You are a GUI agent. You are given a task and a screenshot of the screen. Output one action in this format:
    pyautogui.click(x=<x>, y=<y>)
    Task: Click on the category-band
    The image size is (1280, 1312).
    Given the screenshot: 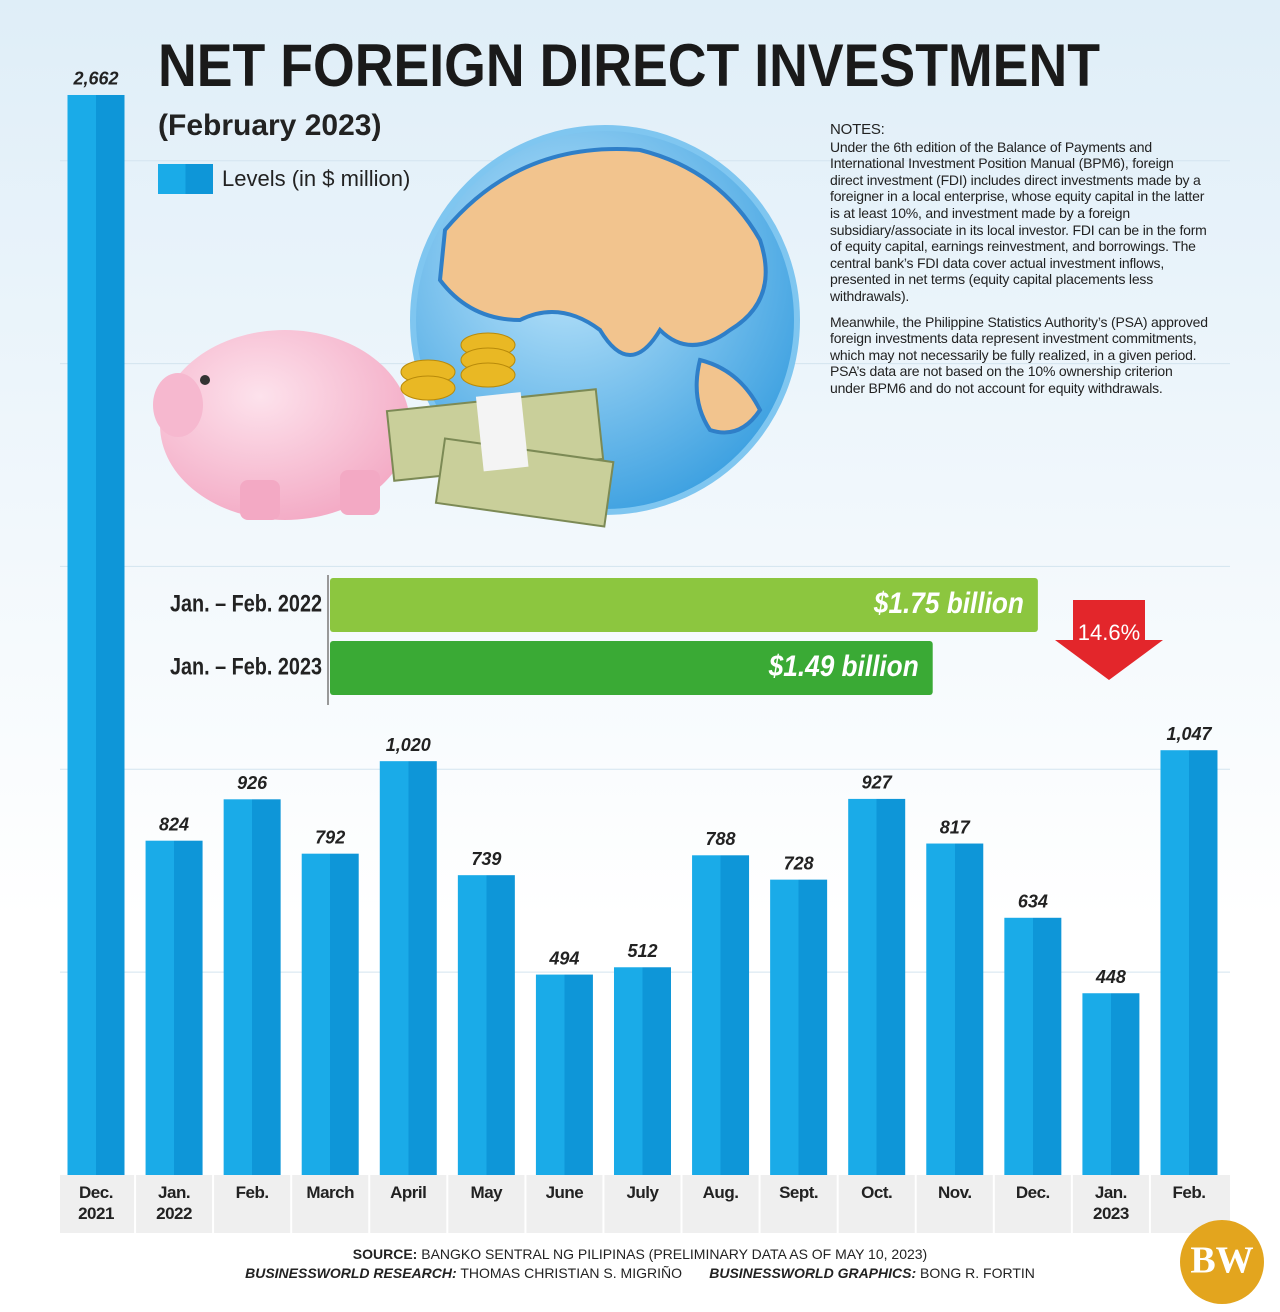 What is the action you would take?
    pyautogui.click(x=645, y=1204)
    